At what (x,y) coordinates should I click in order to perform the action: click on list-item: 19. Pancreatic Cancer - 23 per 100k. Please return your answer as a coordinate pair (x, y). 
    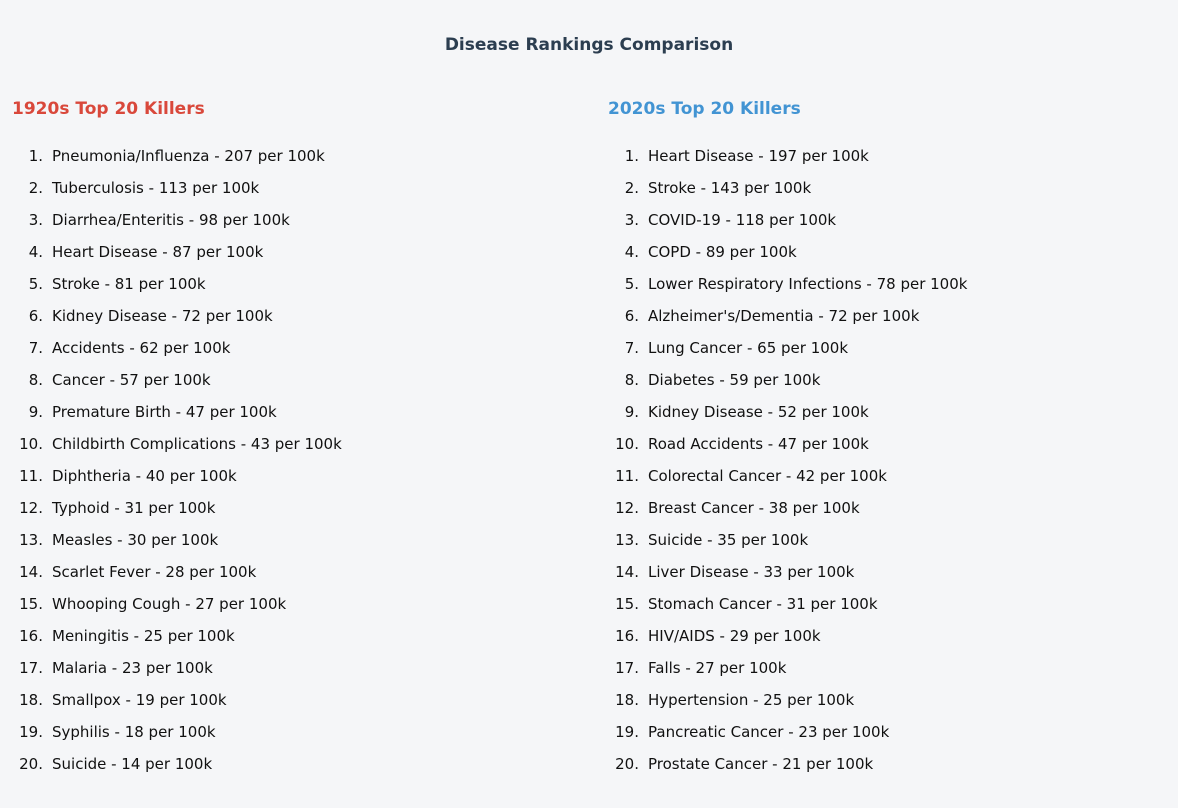
    Looking at the image, I should click on (893, 732).